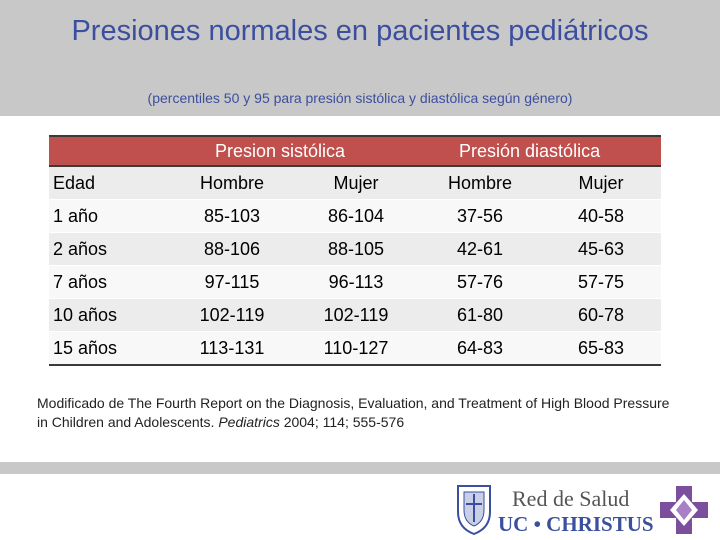 This screenshot has height=540, width=720. Describe the element at coordinates (360, 468) in the screenshot. I see `footer-band` at that location.